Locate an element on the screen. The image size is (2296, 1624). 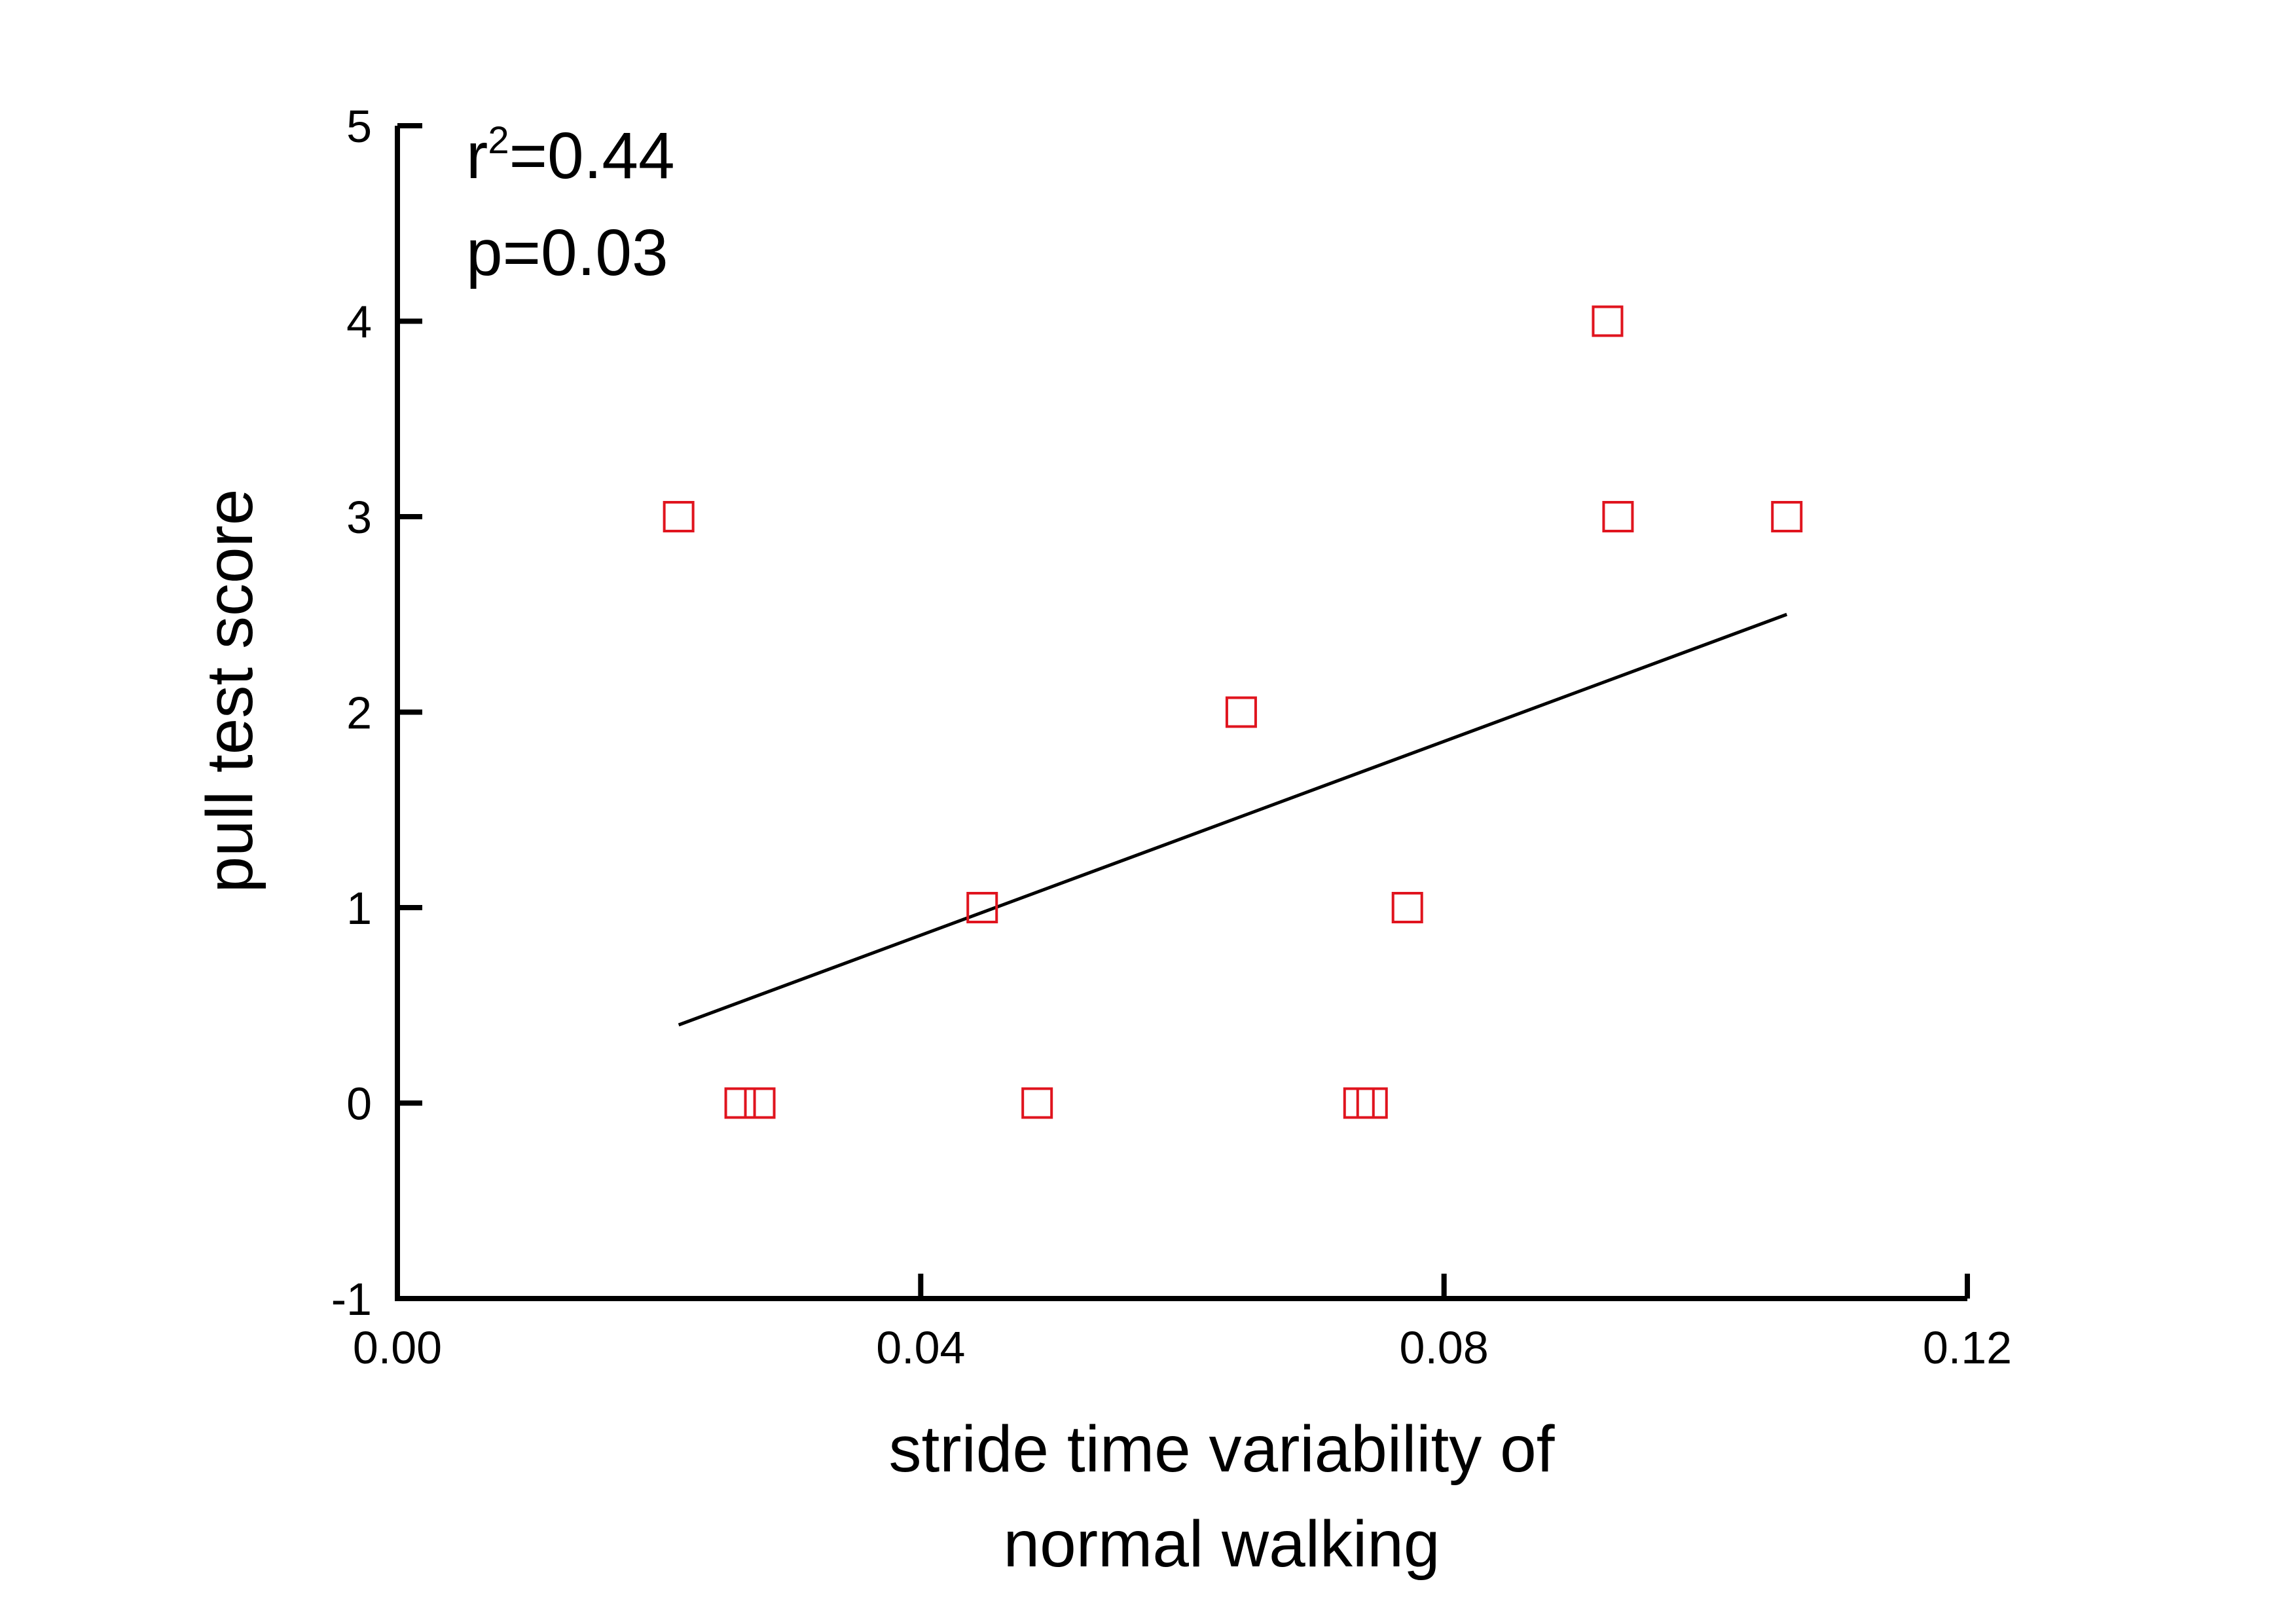
r-squared-annotation: r2=0.44 is located at coordinates (570, 156).